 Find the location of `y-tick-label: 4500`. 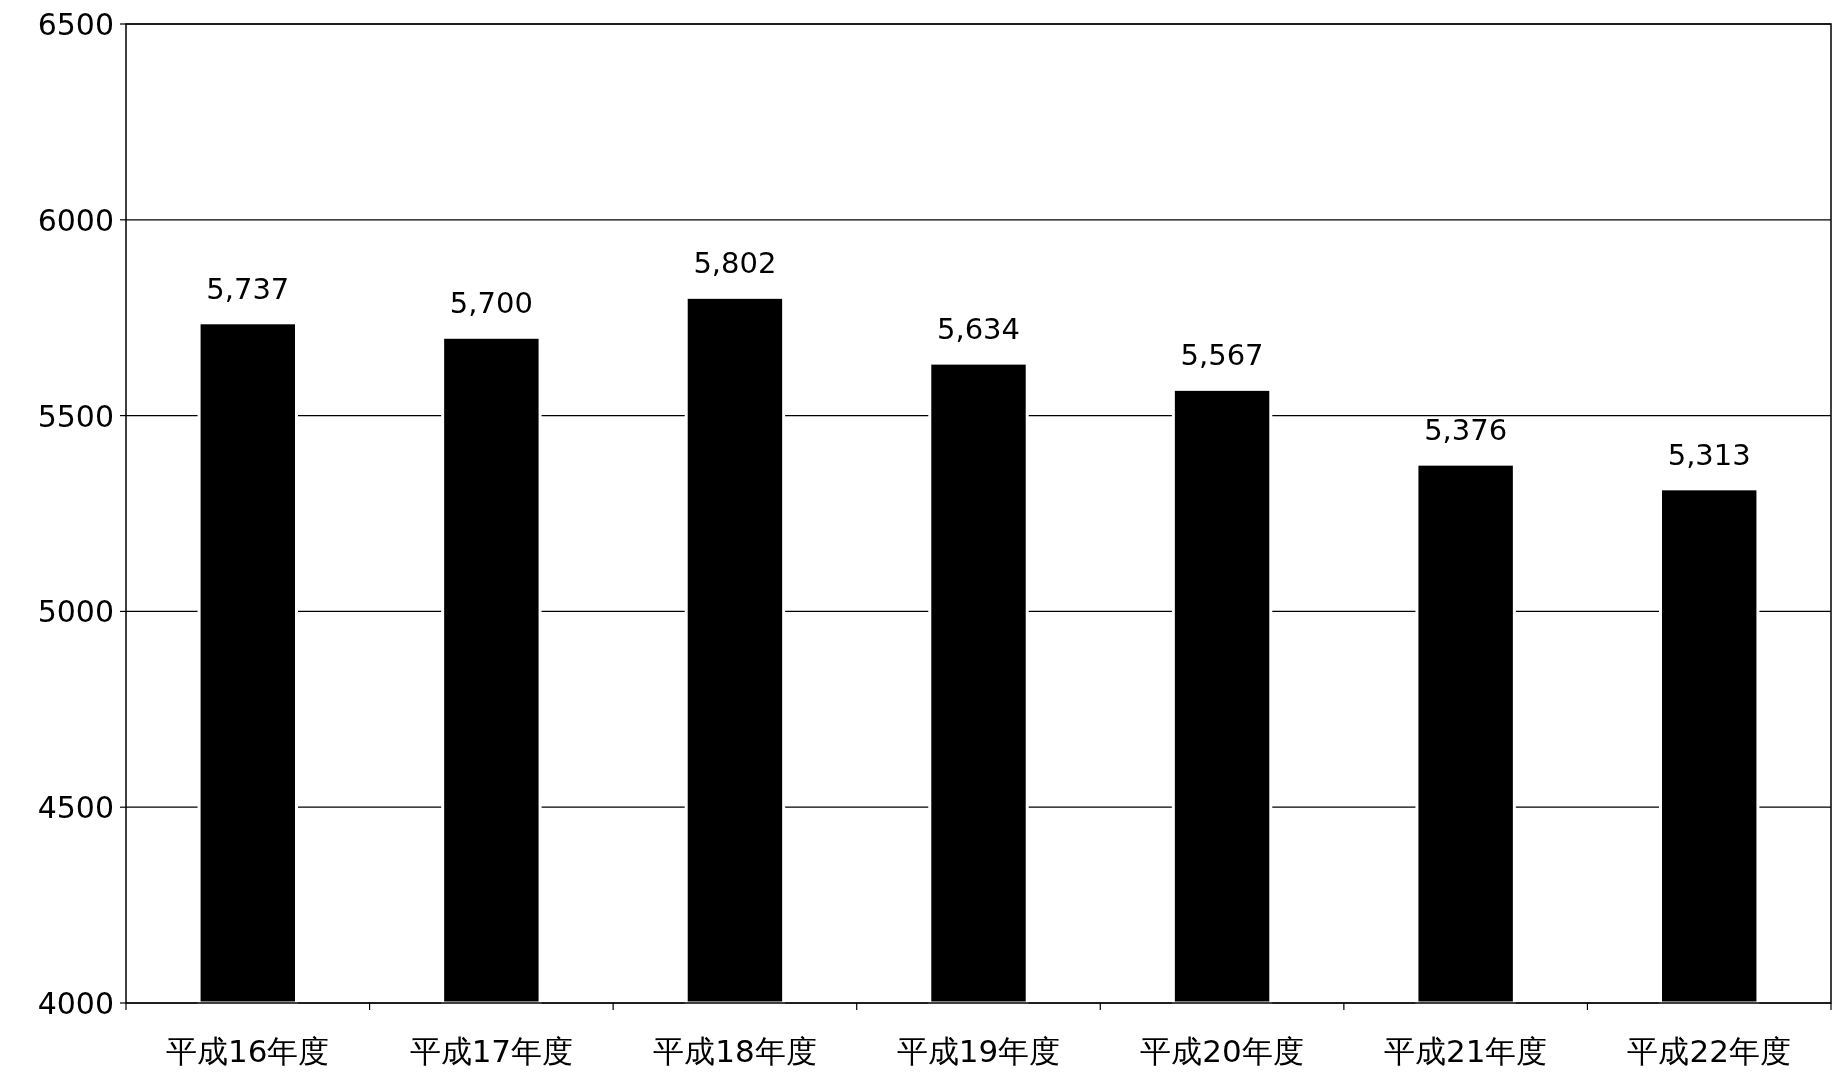

y-tick-label: 4500 is located at coordinates (75, 808).